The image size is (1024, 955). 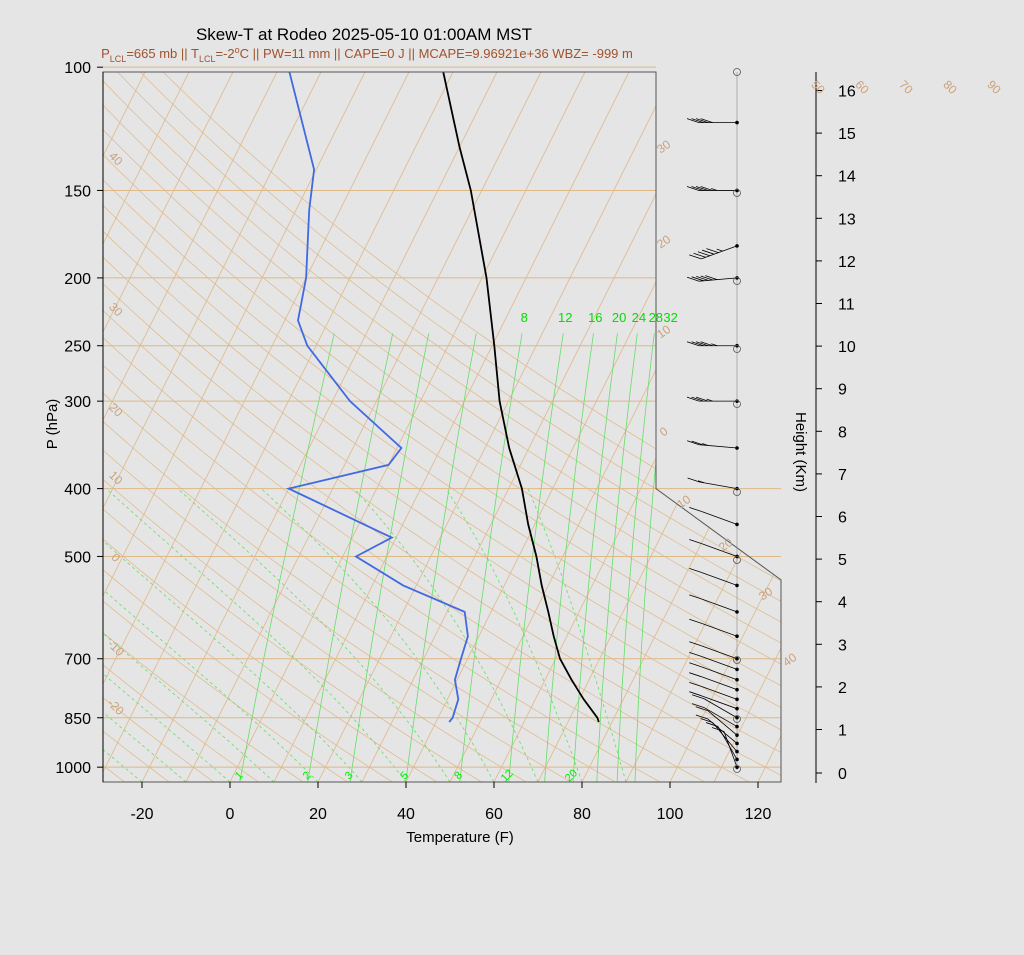 What do you see at coordinates (994, 87) in the screenshot?
I see `isotherm-label: 90` at bounding box center [994, 87].